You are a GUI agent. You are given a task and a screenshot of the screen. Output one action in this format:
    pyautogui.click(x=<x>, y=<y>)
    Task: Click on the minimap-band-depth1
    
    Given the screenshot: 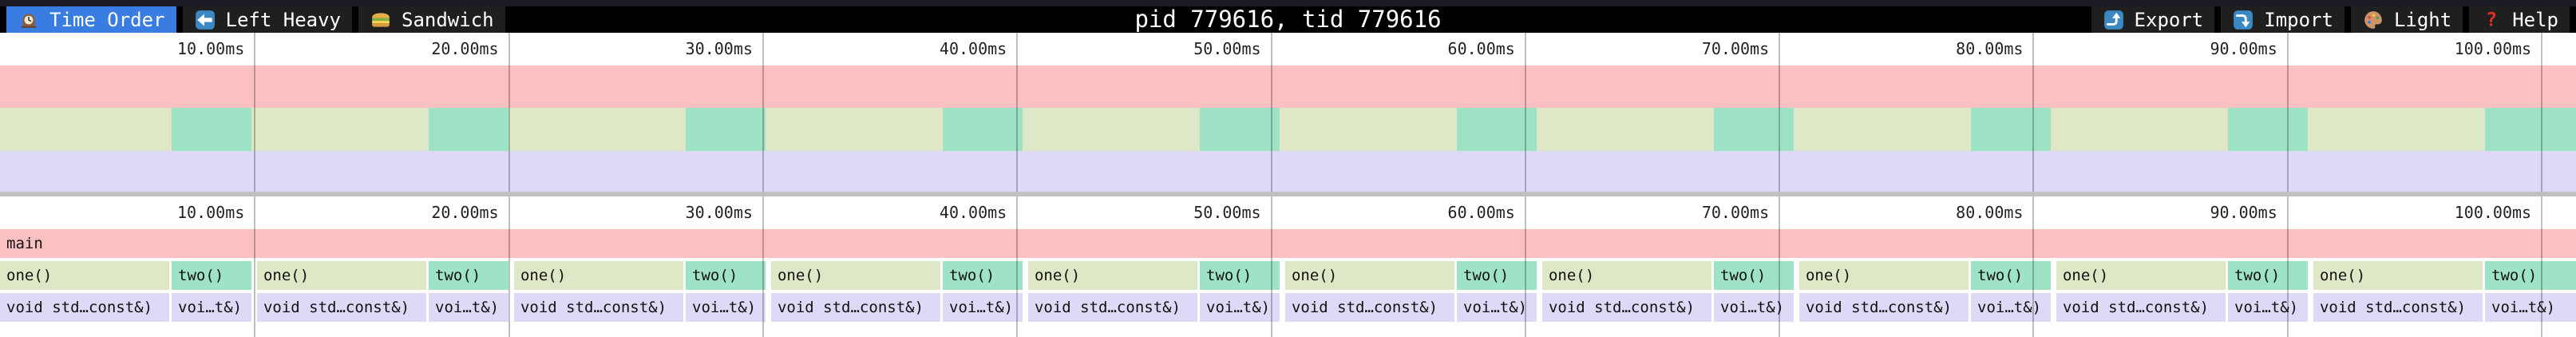 What is the action you would take?
    pyautogui.click(x=1288, y=129)
    